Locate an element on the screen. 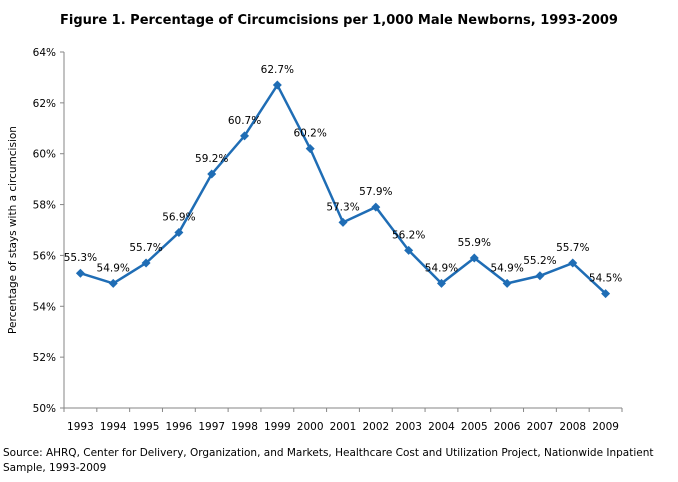  y-tick-label: 64% is located at coordinates (44, 53).